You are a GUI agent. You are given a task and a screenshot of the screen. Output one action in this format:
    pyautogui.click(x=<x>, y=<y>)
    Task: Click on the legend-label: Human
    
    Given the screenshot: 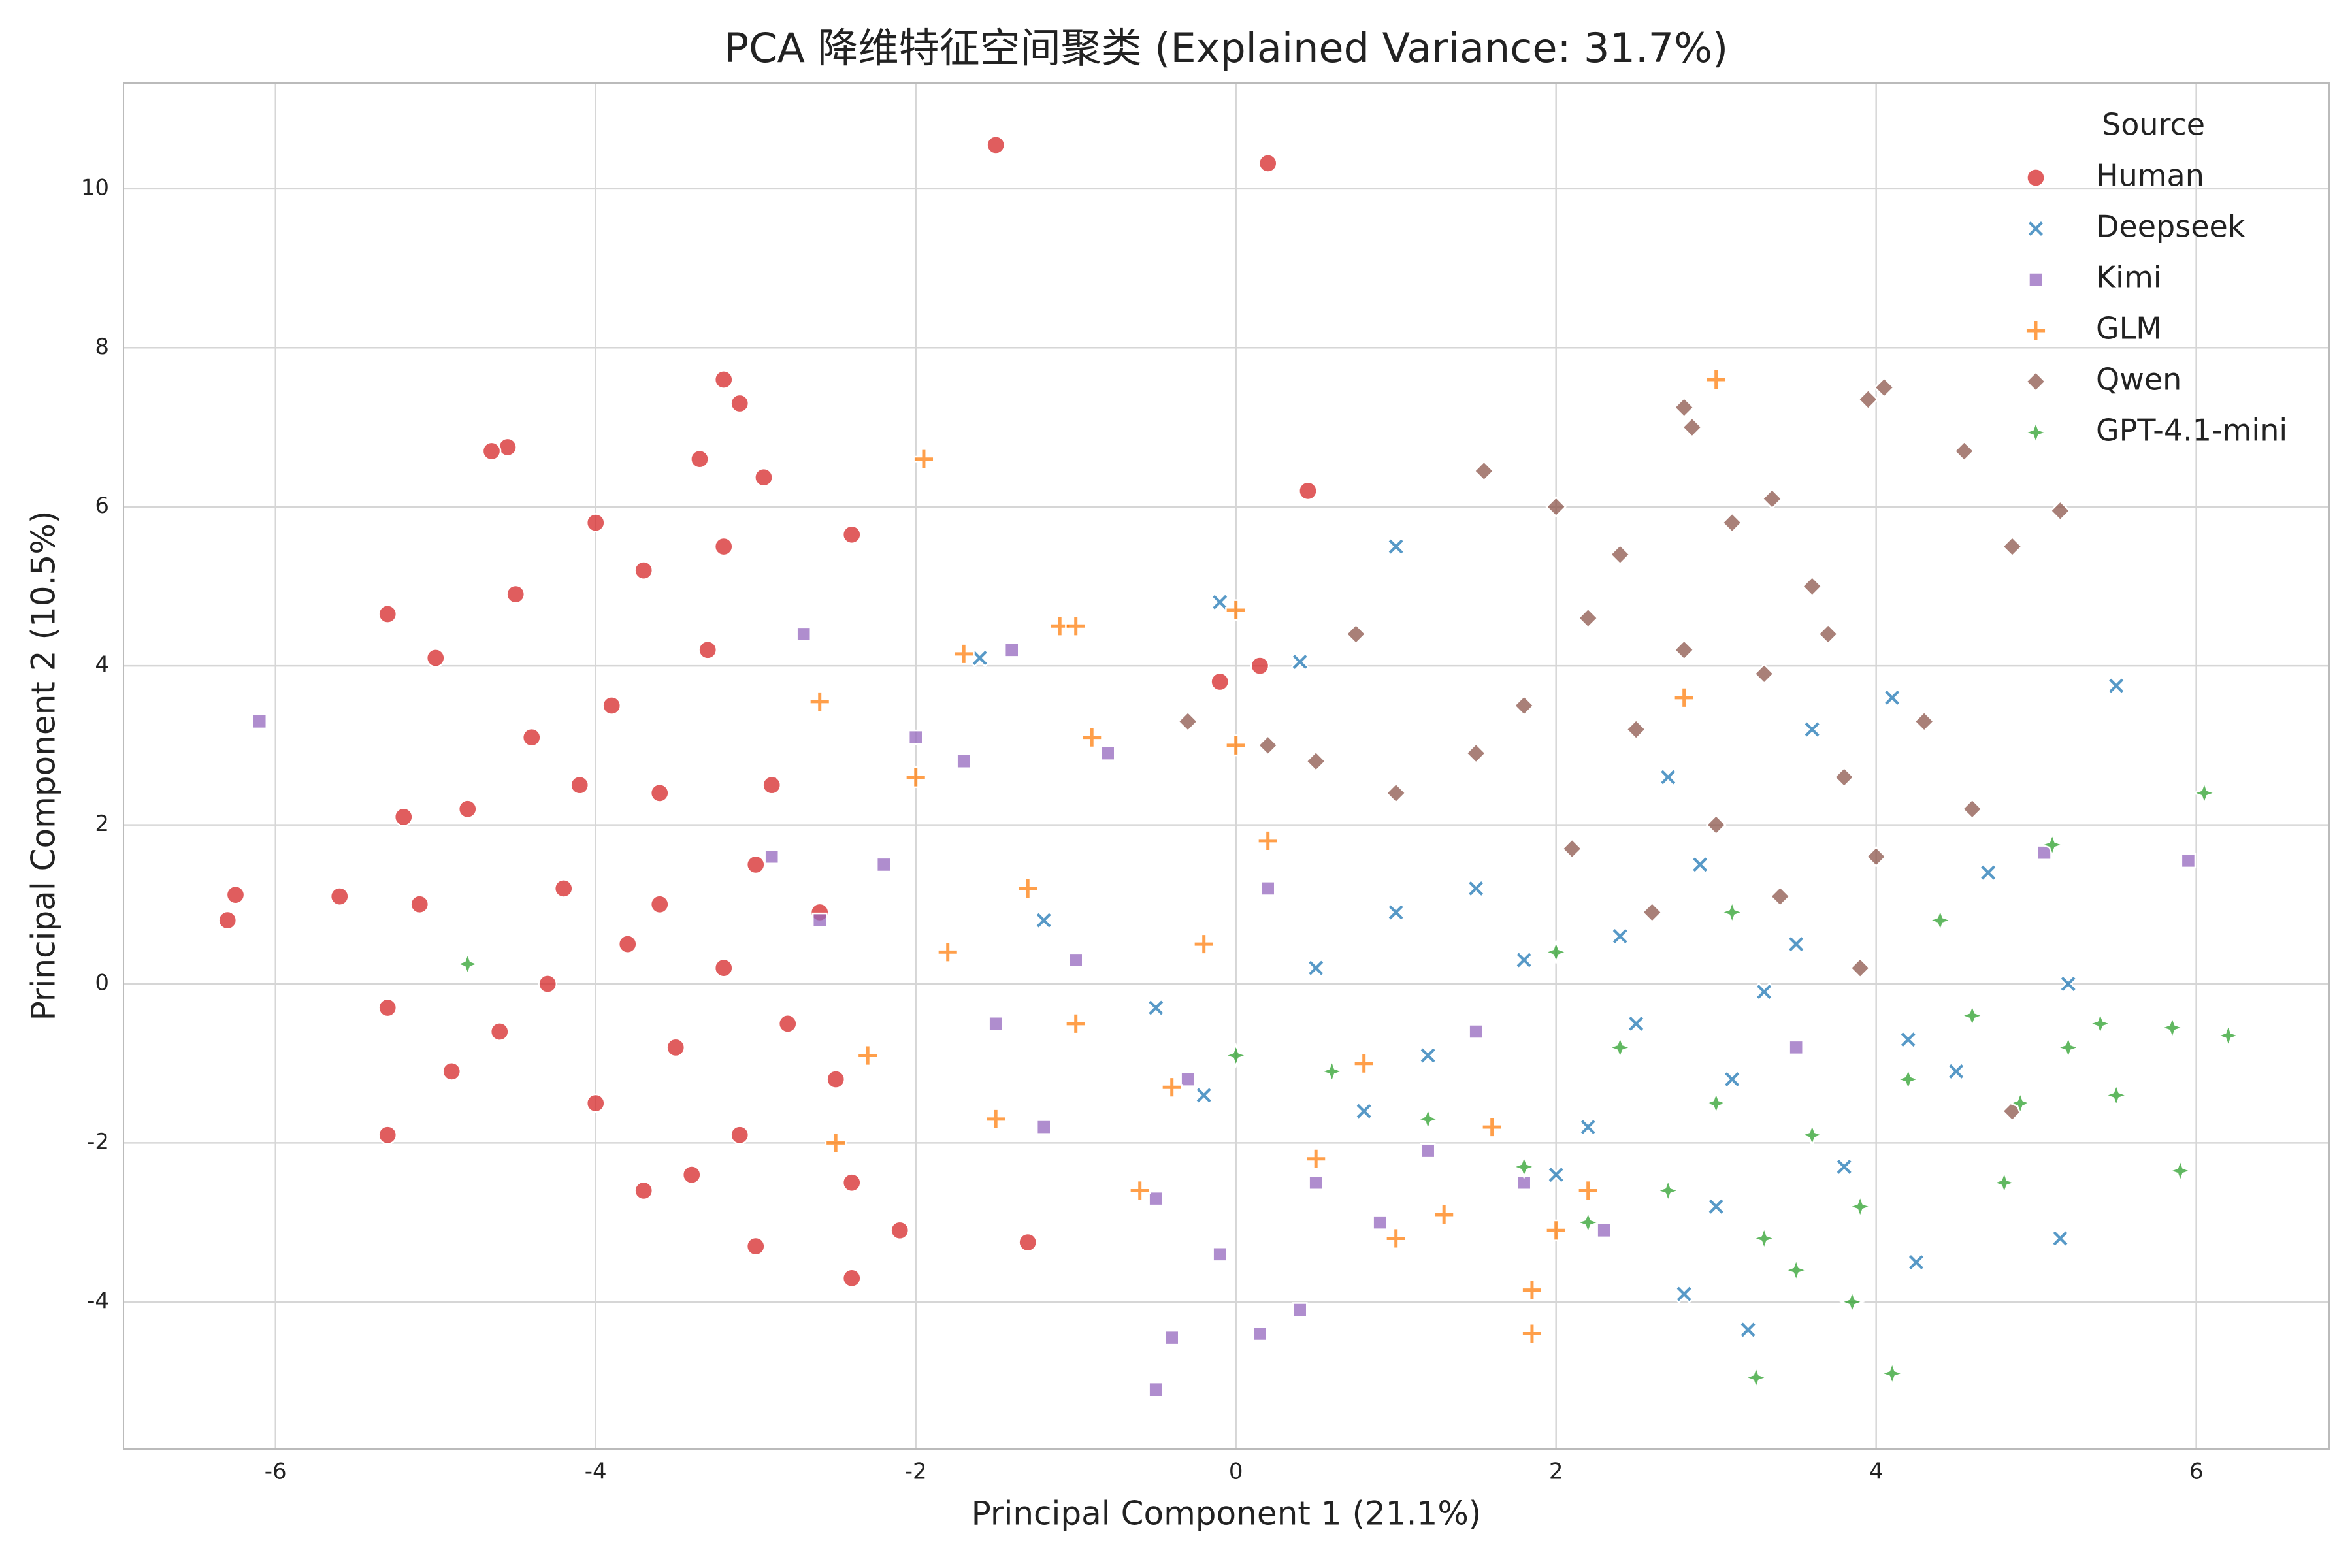 What is the action you would take?
    pyautogui.click(x=2150, y=175)
    